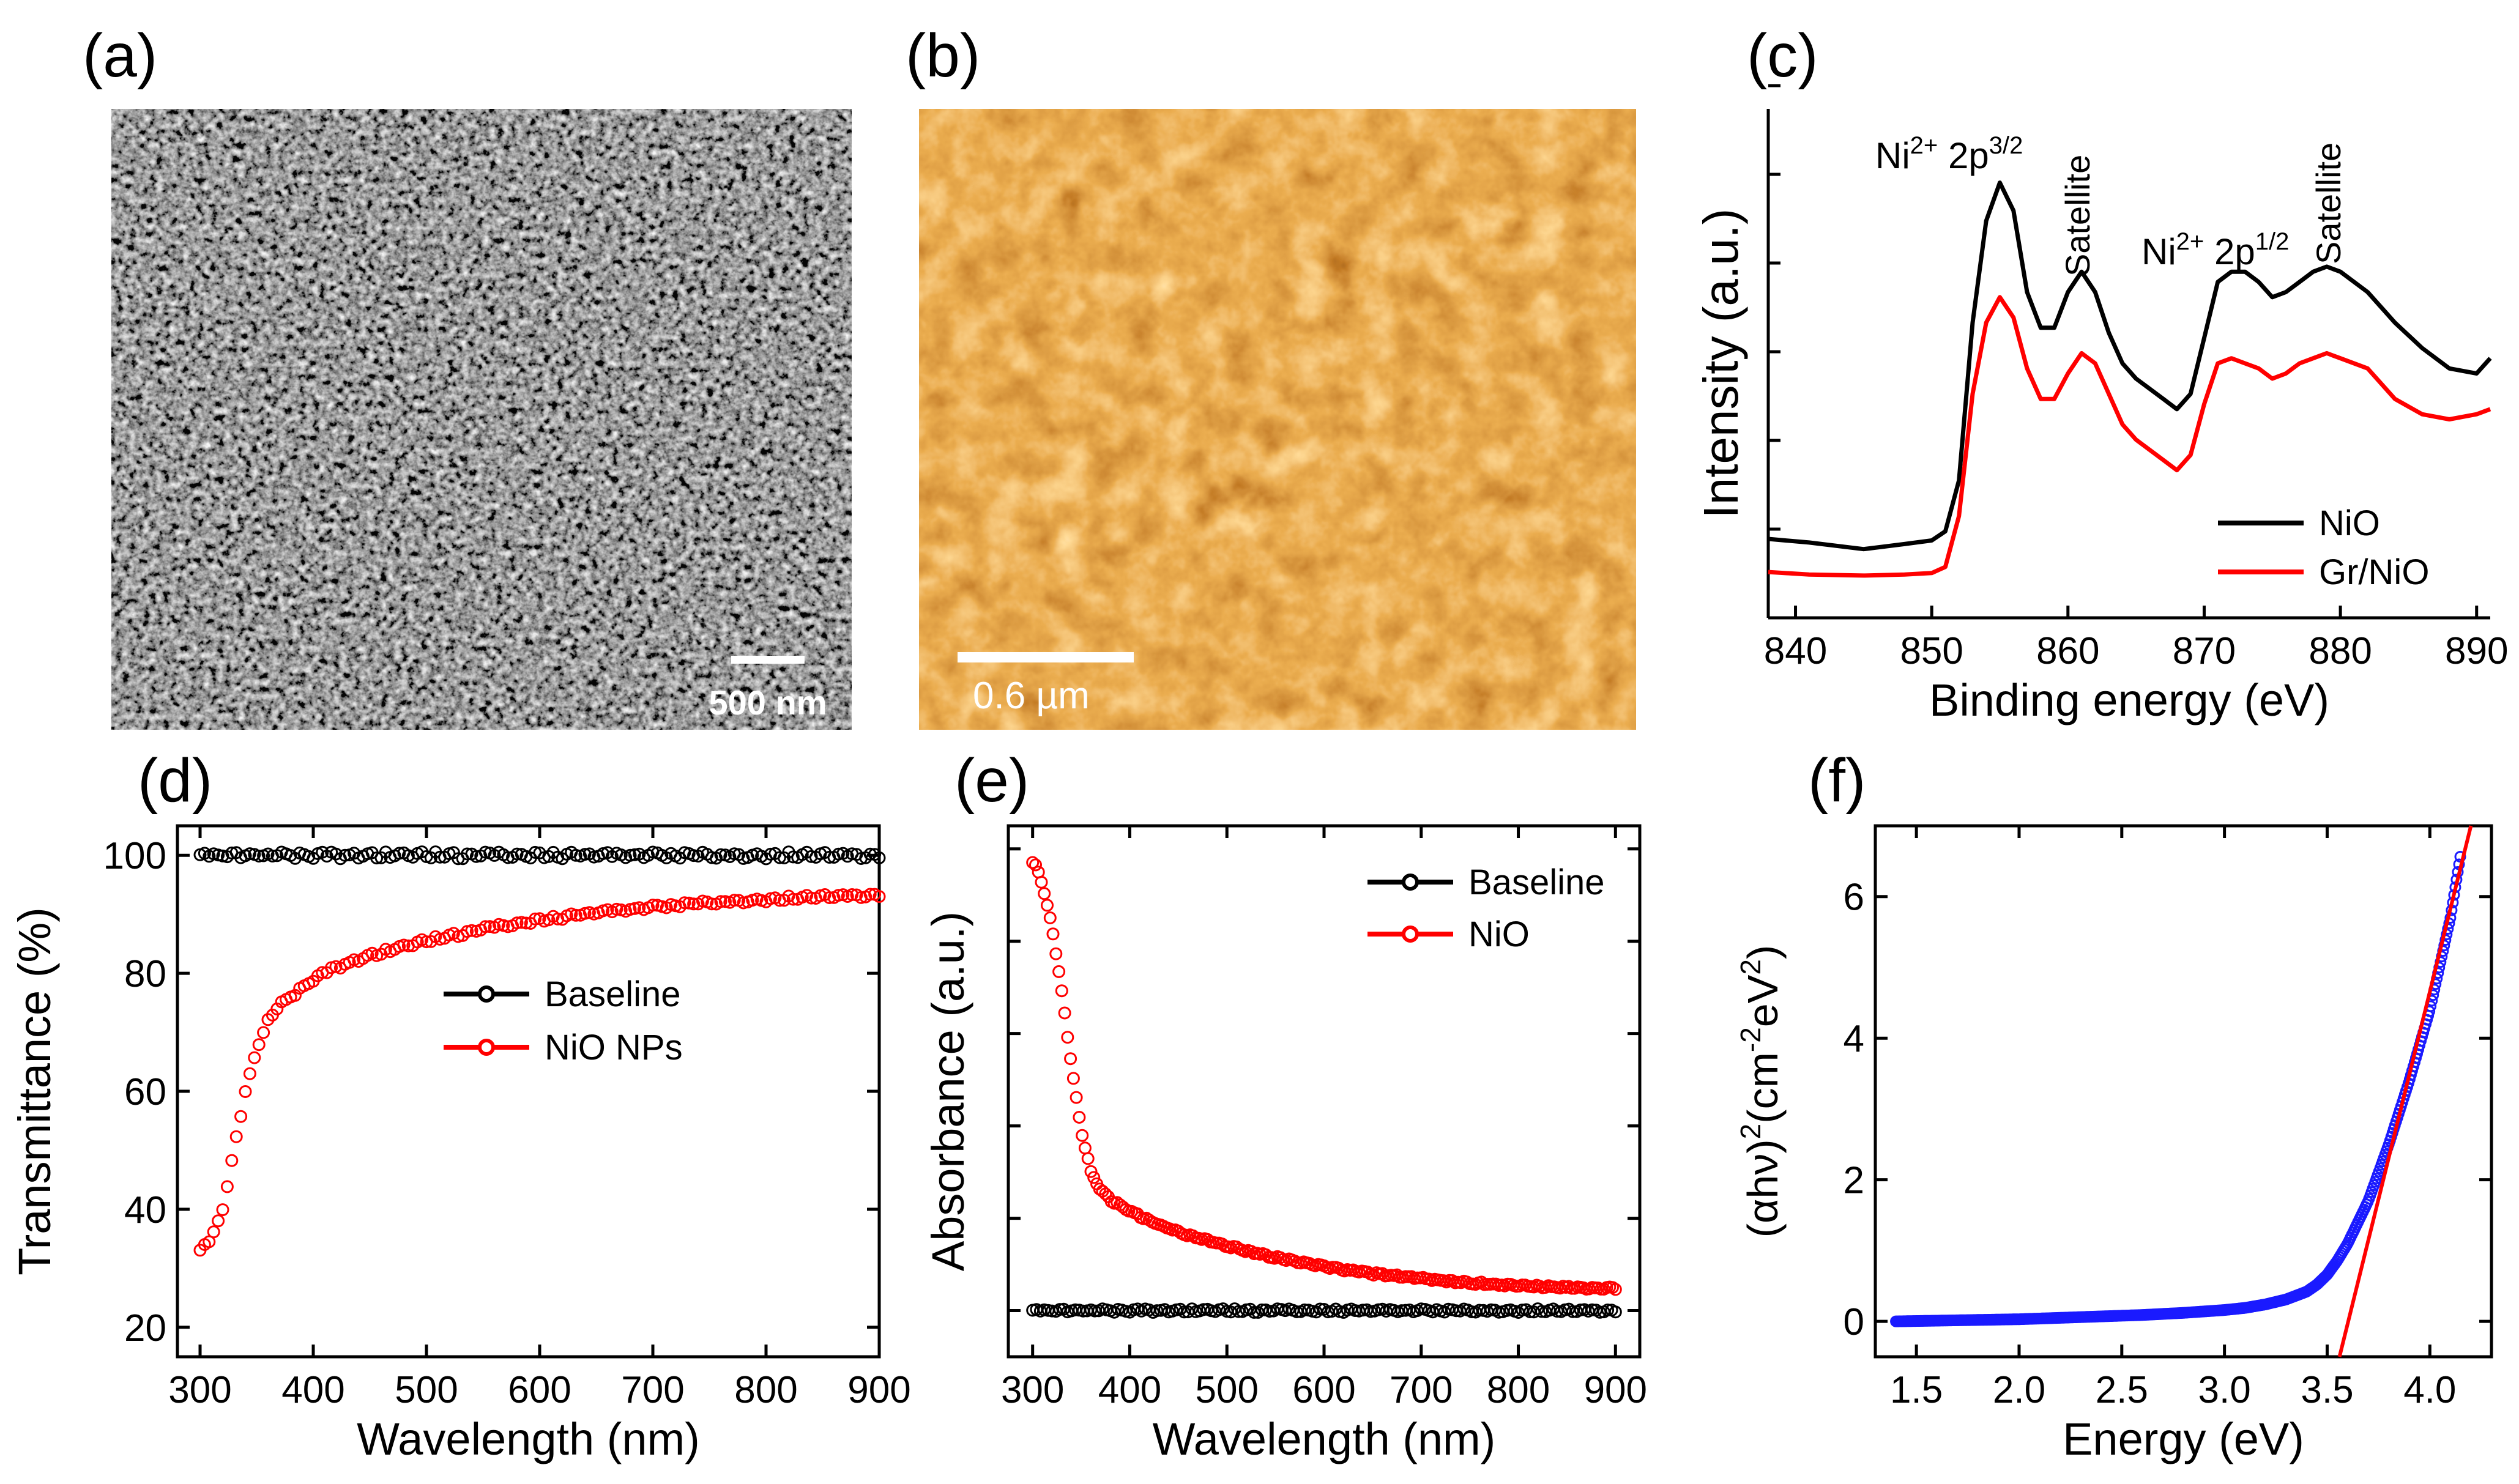 This screenshot has height=1484, width=2519. I want to click on x-tick-label: 890, so click(2477, 651).